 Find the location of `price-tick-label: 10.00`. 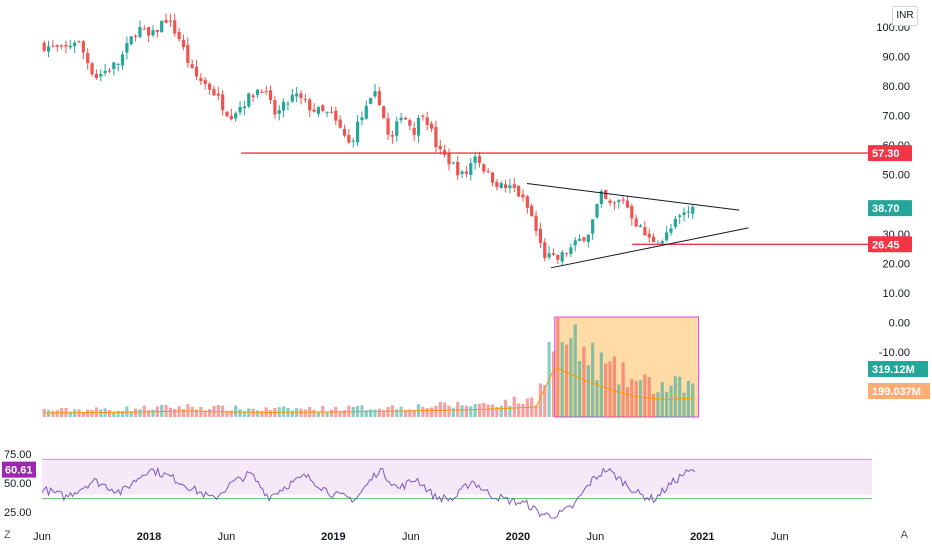

price-tick-label: 10.00 is located at coordinates (896, 294).